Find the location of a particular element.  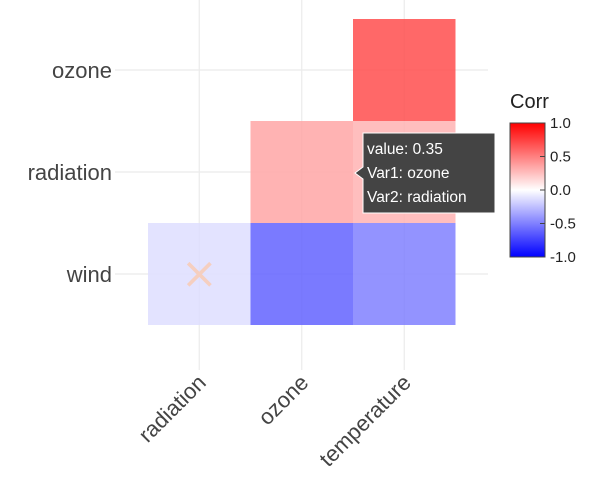

hover-tooltip: value: 0.35 Var1: ozone Var2: radiation is located at coordinates (425, 173).